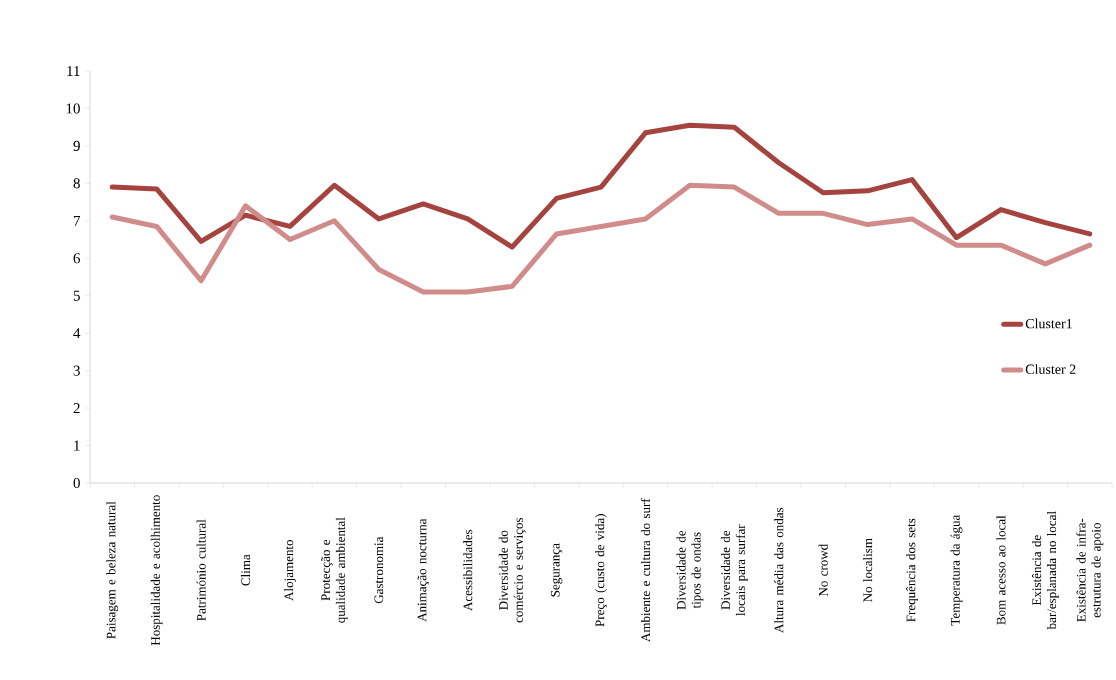 Image resolution: width=1116 pixels, height=680 pixels. Describe the element at coordinates (76, 483) in the screenshot. I see `y-tick-label: 0` at that location.